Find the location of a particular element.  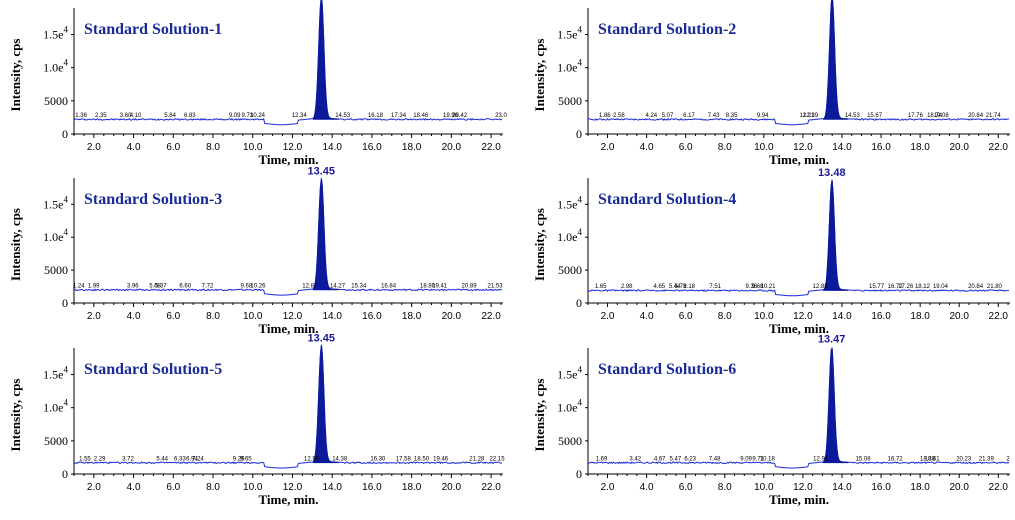

rt-label: 1.69 is located at coordinates (602, 459).